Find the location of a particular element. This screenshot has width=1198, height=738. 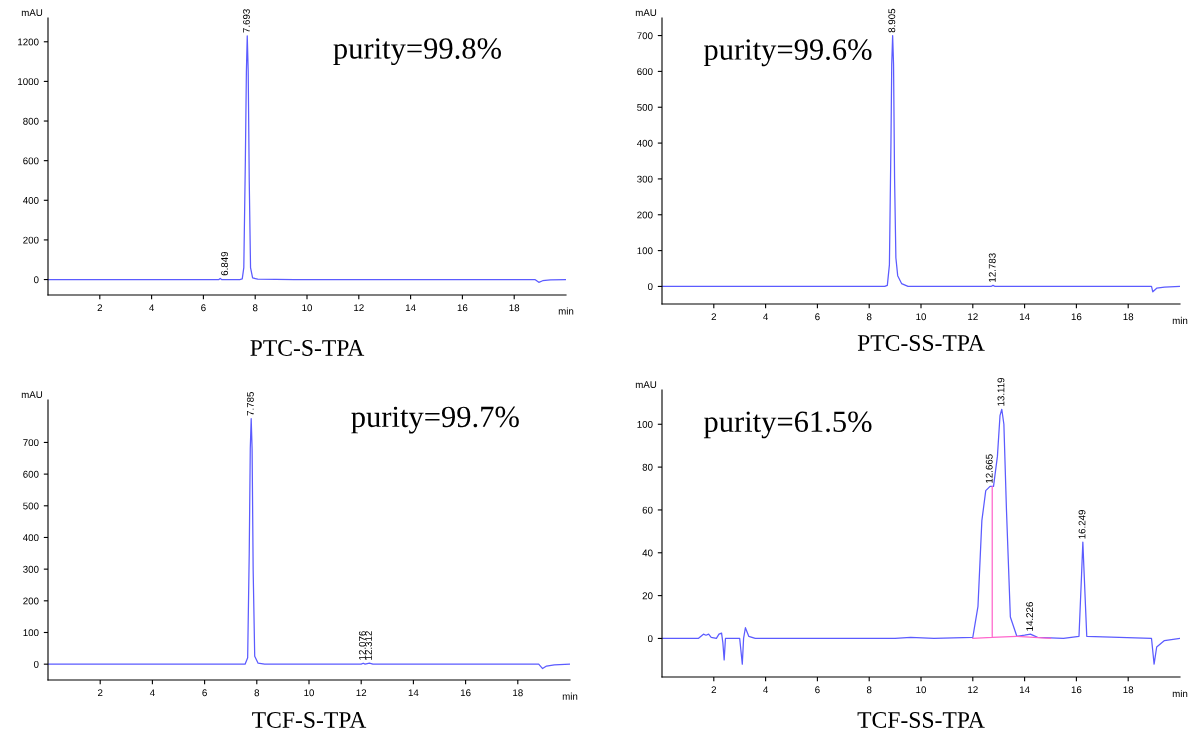

y-tick-label: 80 is located at coordinates (647, 467).